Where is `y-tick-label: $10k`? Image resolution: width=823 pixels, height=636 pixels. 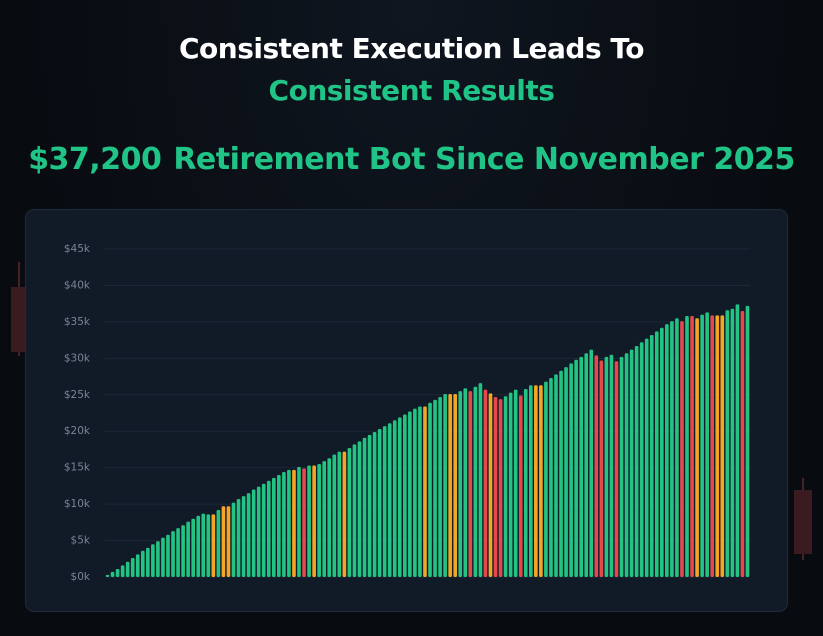
y-tick-label: $10k is located at coordinates (77, 504).